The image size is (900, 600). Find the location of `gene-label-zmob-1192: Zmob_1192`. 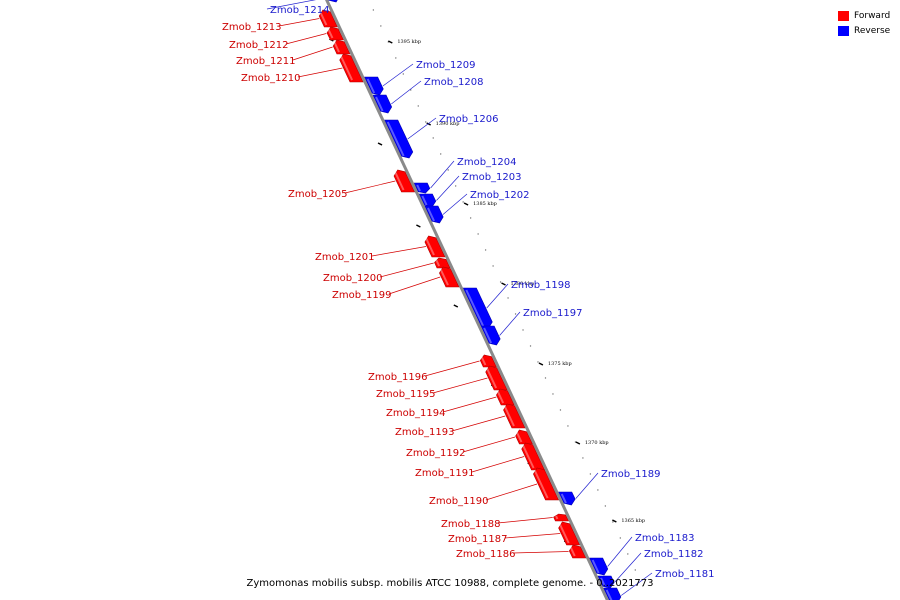

gene-label-zmob-1192: Zmob_1192 is located at coordinates (436, 453).